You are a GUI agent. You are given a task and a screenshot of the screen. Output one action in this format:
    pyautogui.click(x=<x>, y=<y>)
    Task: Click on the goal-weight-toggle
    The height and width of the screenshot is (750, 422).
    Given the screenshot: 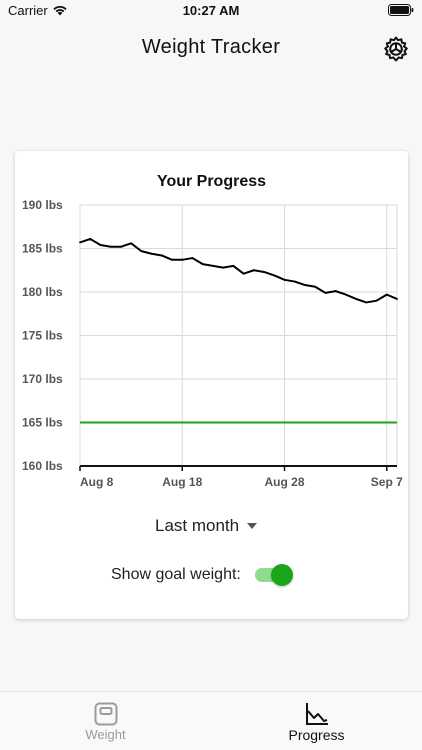 What is the action you would take?
    pyautogui.click(x=273, y=575)
    